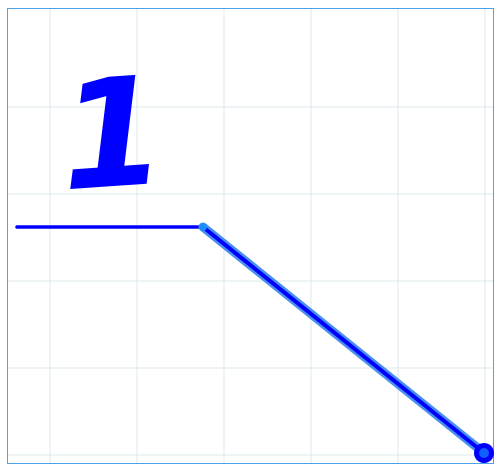 The image size is (501, 474). I want to click on control-point-inner, so click(484, 453).